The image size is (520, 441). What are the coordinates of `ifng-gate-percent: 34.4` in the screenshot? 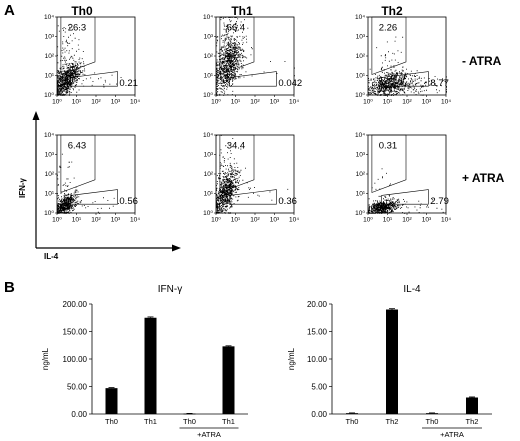 It's located at (236, 146).